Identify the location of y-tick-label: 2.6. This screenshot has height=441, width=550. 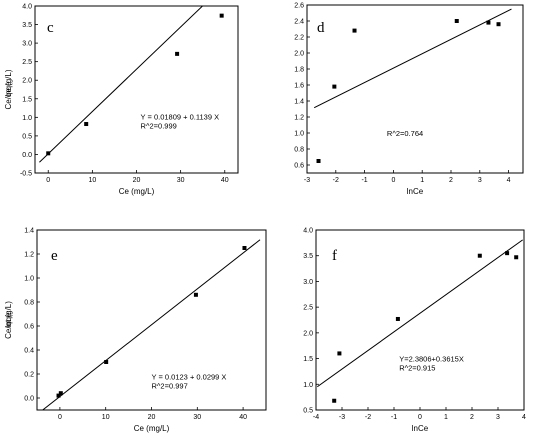
(299, 6).